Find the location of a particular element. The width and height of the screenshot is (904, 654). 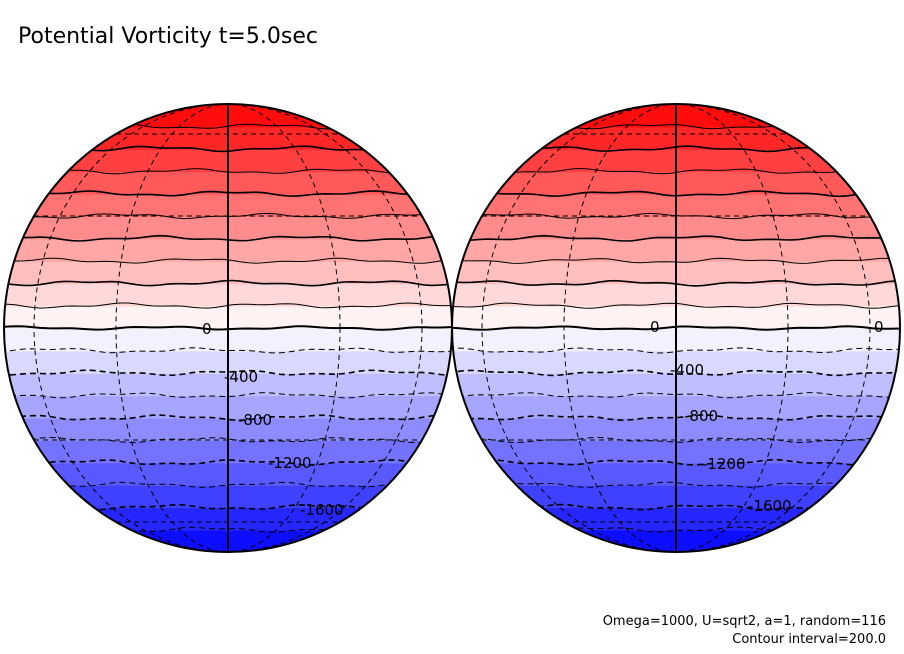

left-label-1600: -1600 is located at coordinates (322, 510).